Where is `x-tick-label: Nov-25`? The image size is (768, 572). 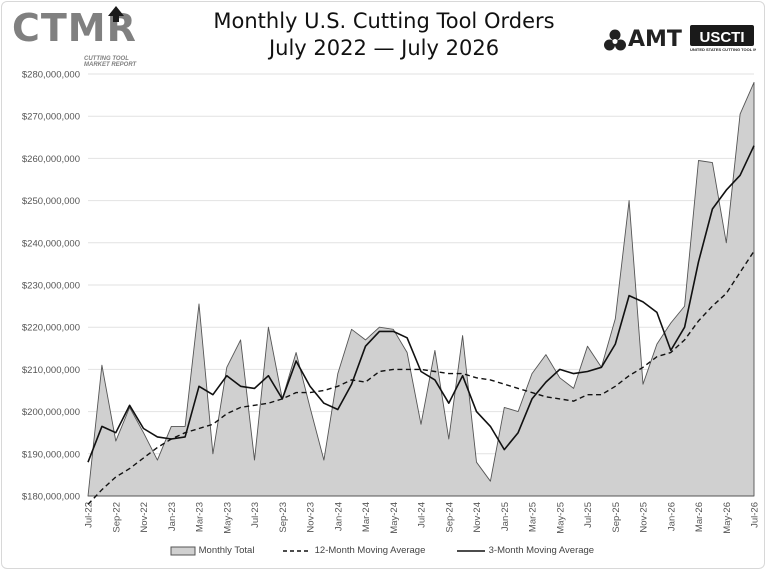 x-tick-label: Nov-25 is located at coordinates (644, 517).